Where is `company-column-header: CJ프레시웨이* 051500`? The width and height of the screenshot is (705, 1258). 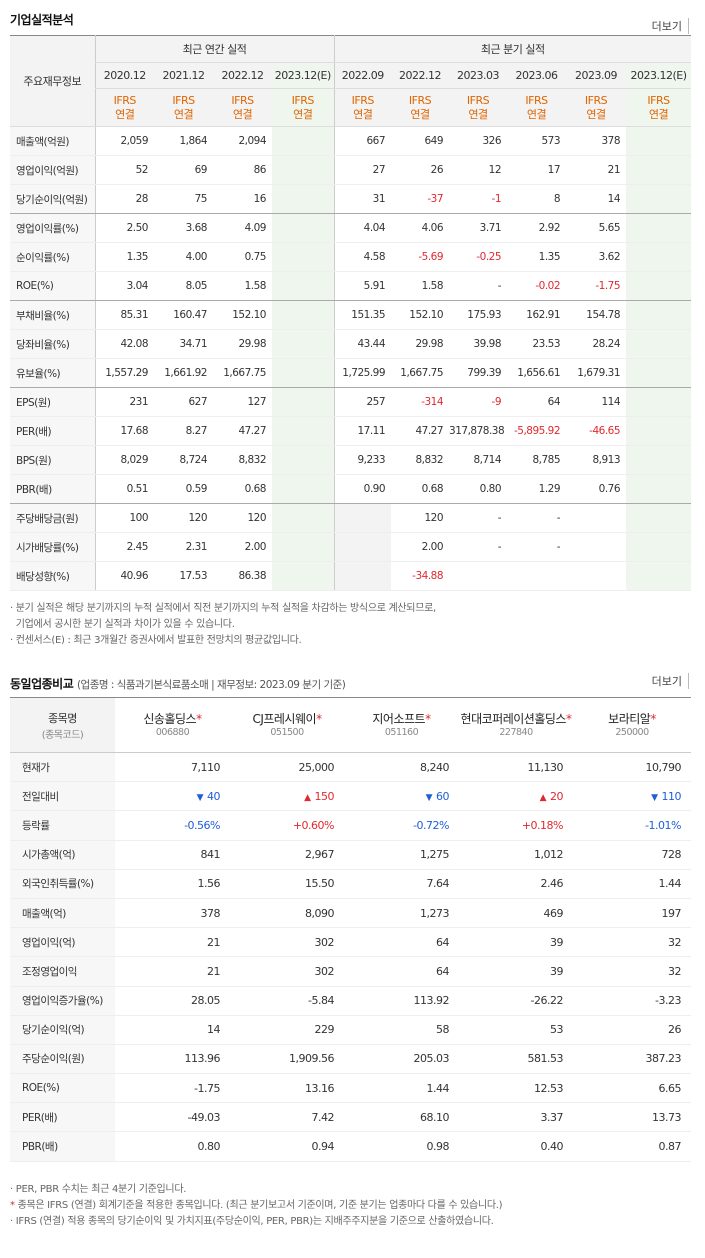
company-column-header: CJ프레시웨이* 051500 is located at coordinates (287, 725).